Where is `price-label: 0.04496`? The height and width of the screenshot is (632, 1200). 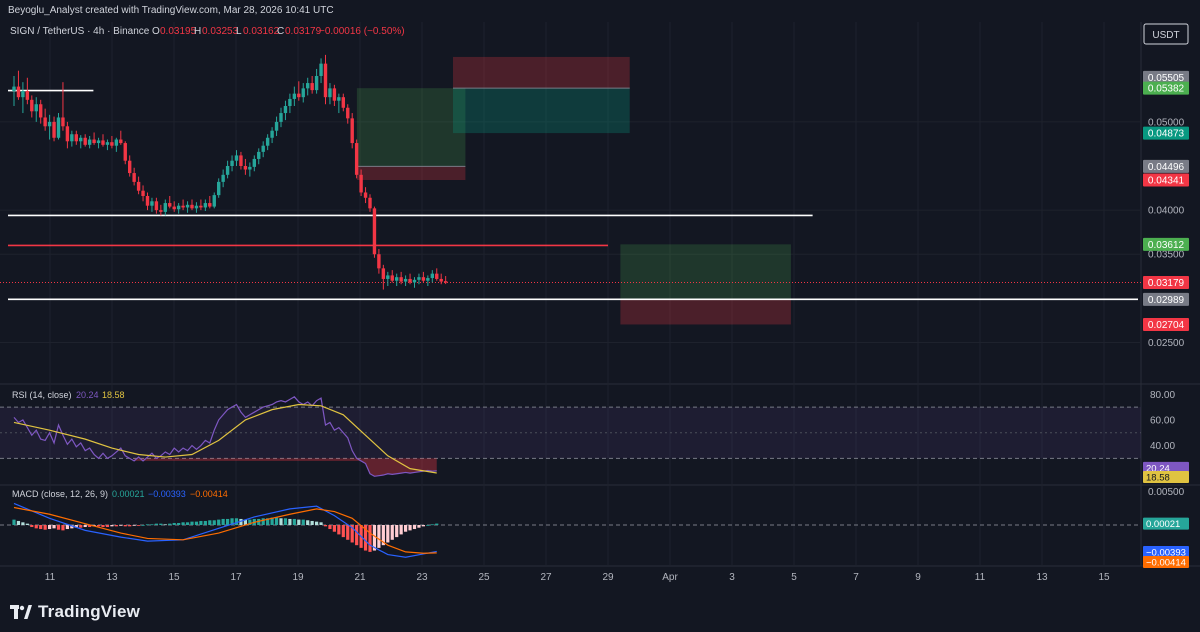
price-label: 0.04496 is located at coordinates (1166, 167).